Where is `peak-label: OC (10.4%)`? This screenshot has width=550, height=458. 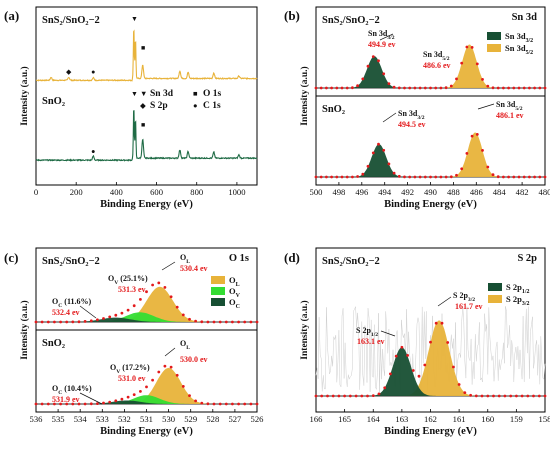
peak-label: OC (10.4%) is located at coordinates (72, 390).